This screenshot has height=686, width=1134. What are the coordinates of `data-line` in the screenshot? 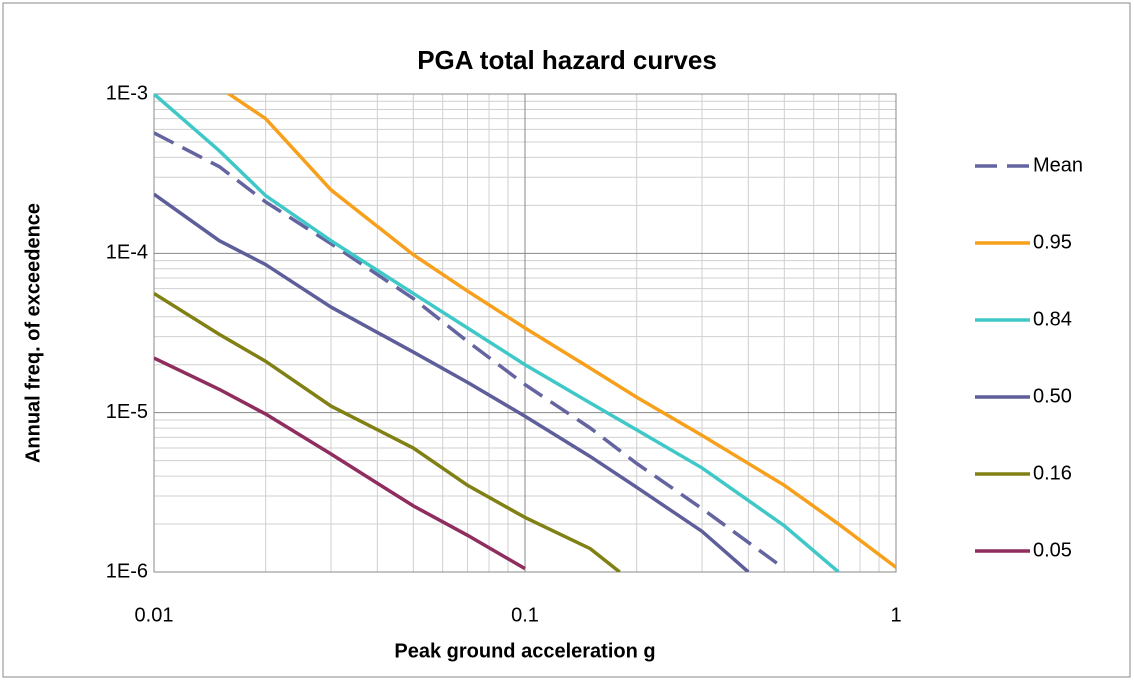 It's located at (340, 463).